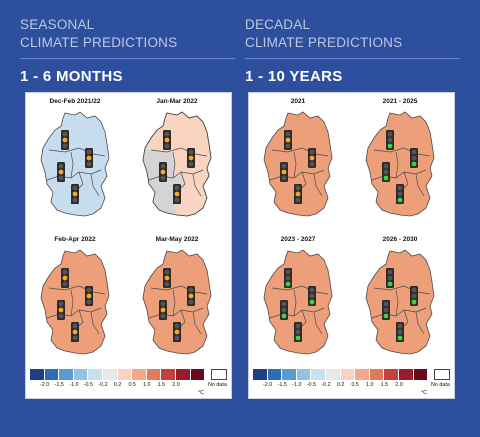 The width and height of the screenshot is (480, 437). I want to click on legend-unit: °C, so click(424, 393).